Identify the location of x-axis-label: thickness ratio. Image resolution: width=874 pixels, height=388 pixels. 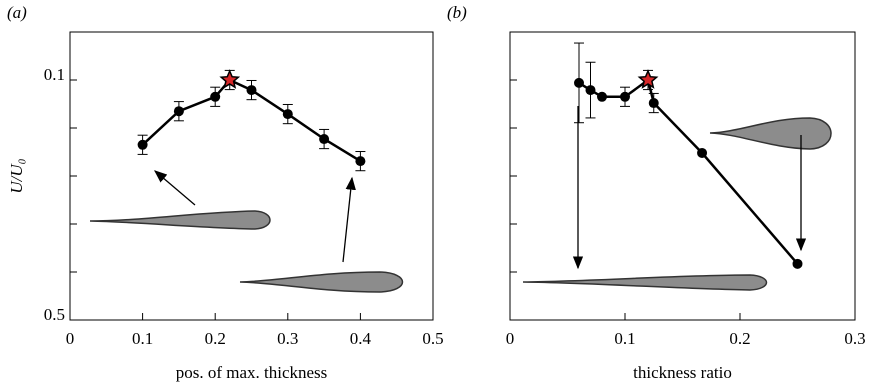
(682, 372).